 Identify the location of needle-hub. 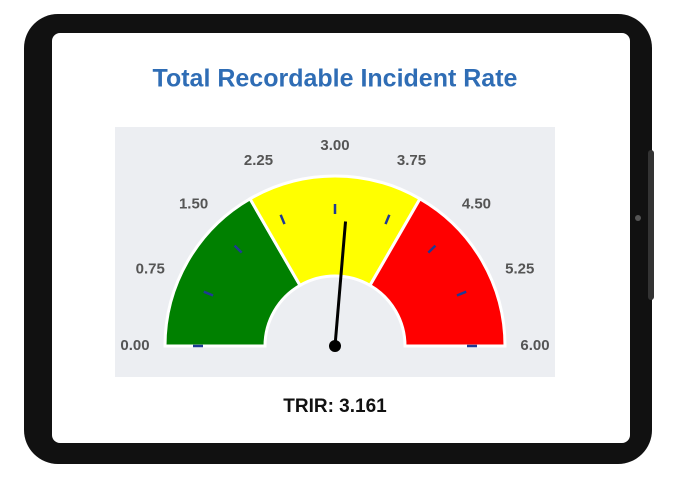
(335, 346).